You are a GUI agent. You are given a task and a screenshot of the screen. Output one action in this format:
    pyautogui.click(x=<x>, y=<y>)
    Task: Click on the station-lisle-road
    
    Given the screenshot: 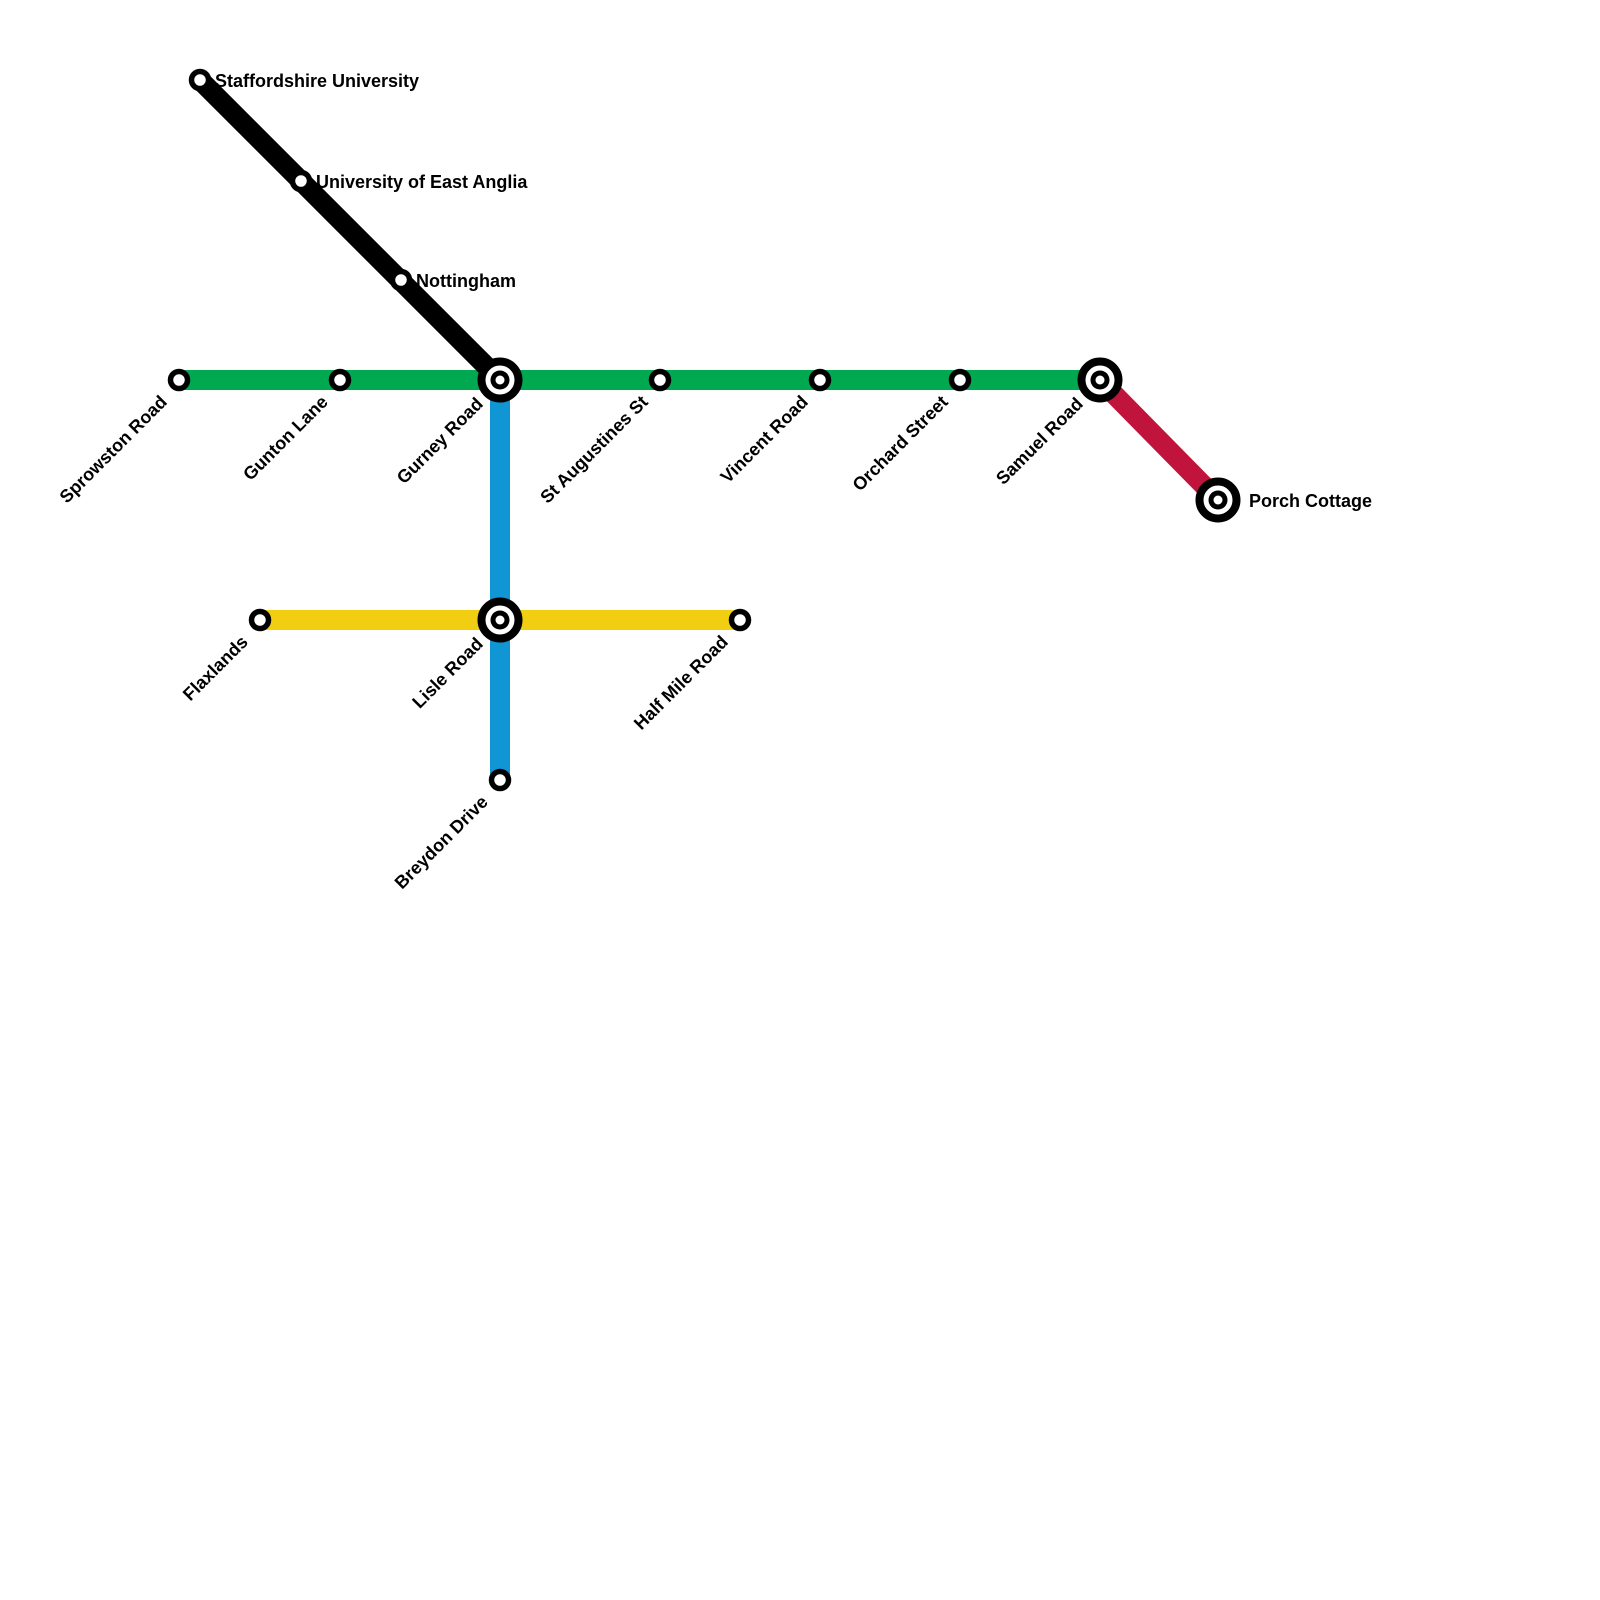 What is the action you would take?
    pyautogui.click(x=500, y=620)
    